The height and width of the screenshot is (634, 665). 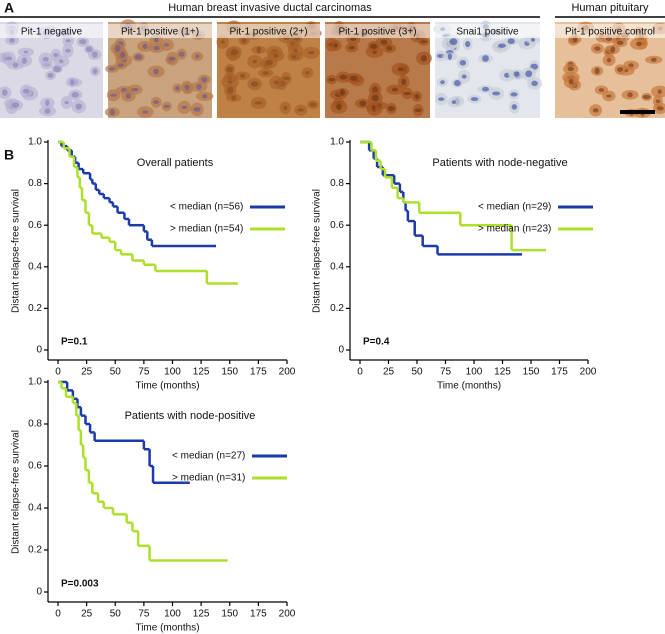 I want to click on x-tick-label: 200, so click(x=287, y=614).